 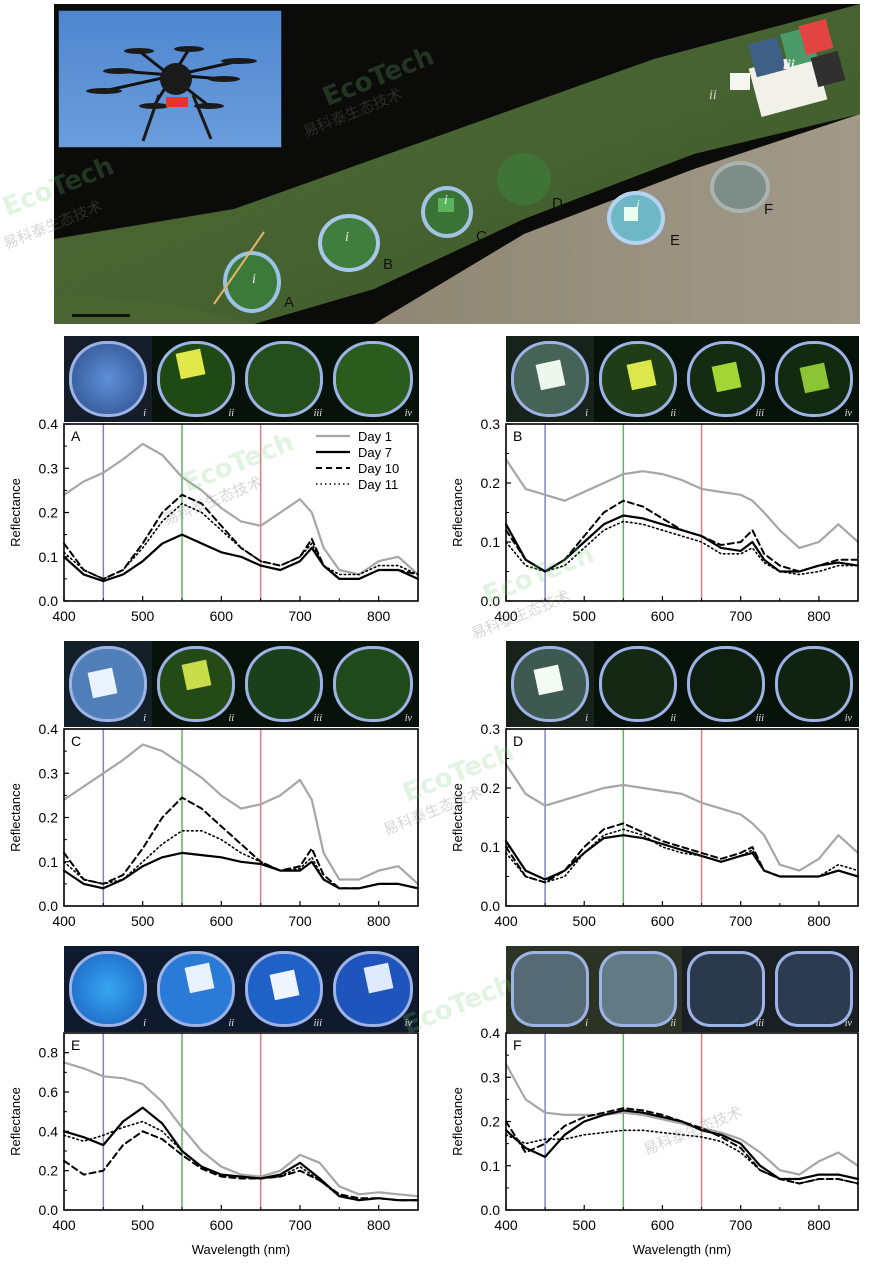 What do you see at coordinates (740, 187) in the screenshot?
I see `pond-f` at bounding box center [740, 187].